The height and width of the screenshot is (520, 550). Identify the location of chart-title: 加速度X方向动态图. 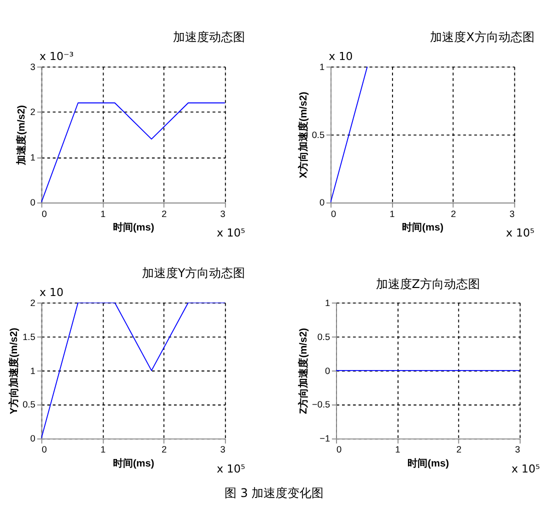
(482, 37).